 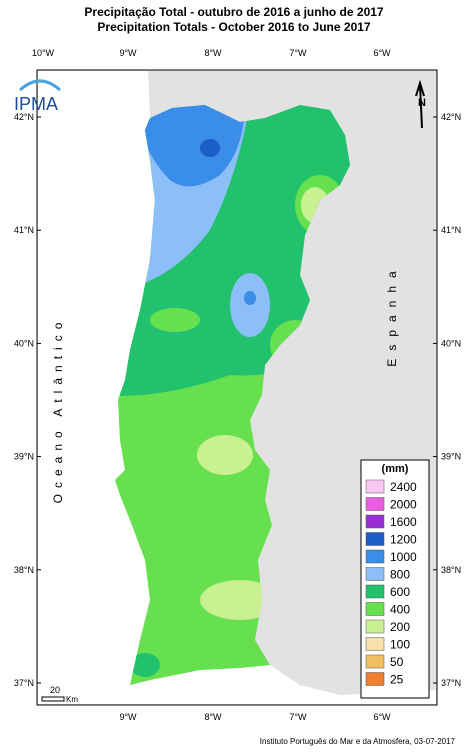 What do you see at coordinates (58, 410) in the screenshot?
I see `ocean-label: Oceano Atlântico` at bounding box center [58, 410].